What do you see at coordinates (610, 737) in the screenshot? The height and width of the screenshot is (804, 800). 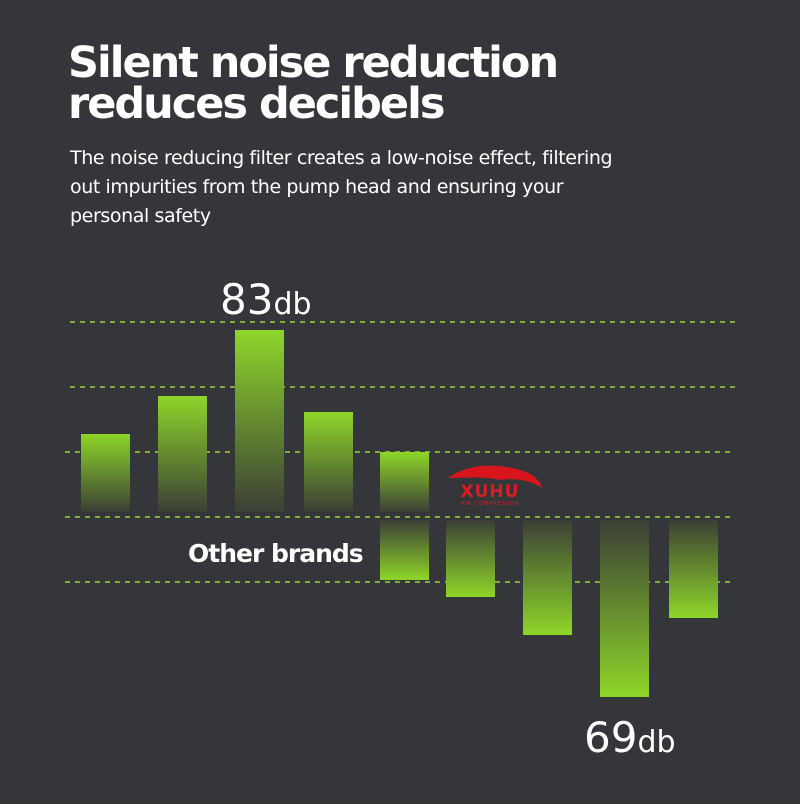 I see `low-number: 69` at bounding box center [610, 737].